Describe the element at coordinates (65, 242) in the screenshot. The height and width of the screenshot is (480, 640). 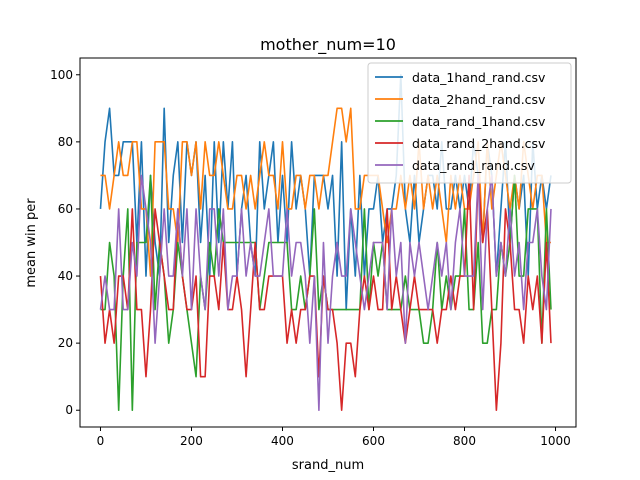
I see `y-axis-ticks: 0 20 40 60 80 100` at that location.